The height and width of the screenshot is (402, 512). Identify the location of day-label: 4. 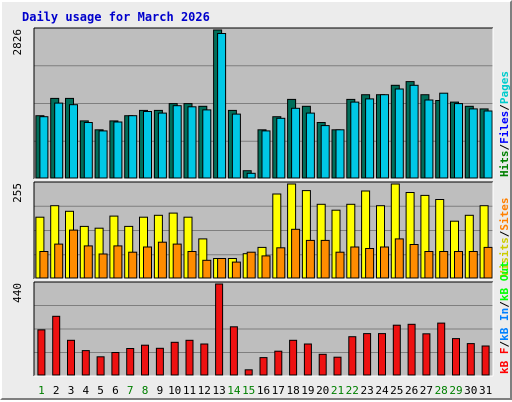
(85, 390).